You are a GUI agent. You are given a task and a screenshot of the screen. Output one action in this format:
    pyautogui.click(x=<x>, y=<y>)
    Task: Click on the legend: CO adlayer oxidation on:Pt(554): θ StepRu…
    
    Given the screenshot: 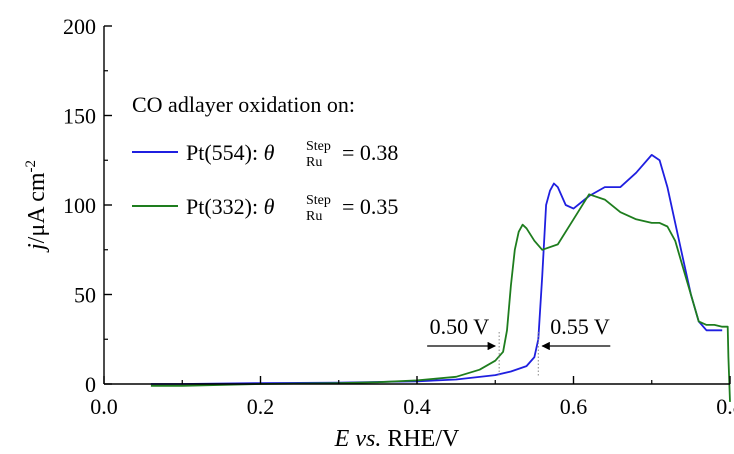 What is the action you would take?
    pyautogui.click(x=265, y=158)
    